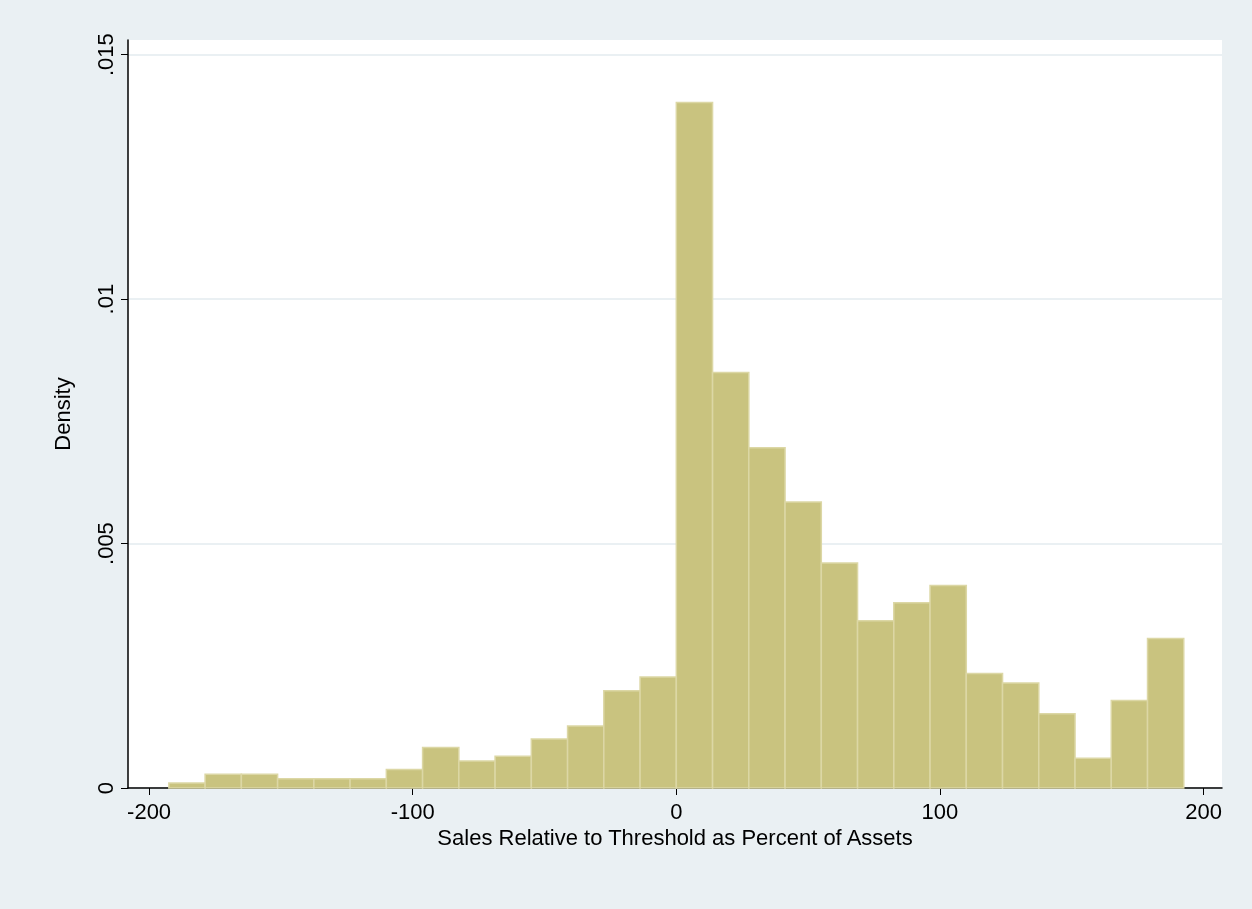 The height and width of the screenshot is (909, 1252). What do you see at coordinates (105, 543) in the screenshot?
I see `y-tick-label: .005` at bounding box center [105, 543].